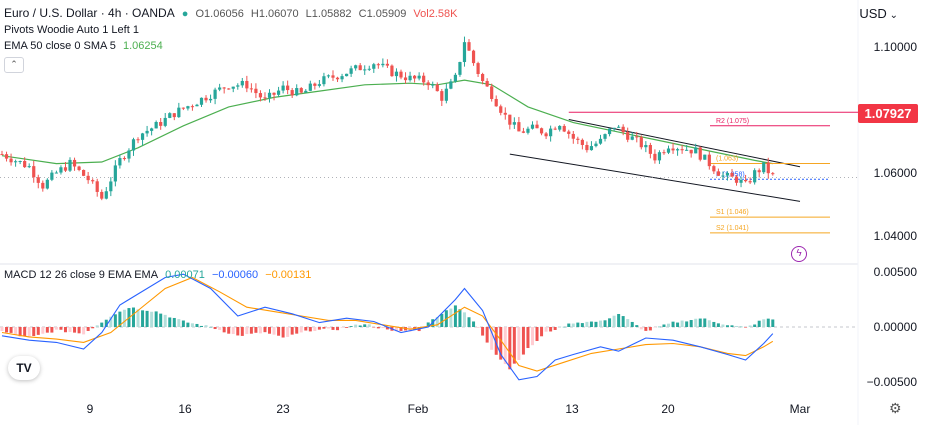 Image resolution: width=932 pixels, height=425 pixels. I want to click on collapse-legend-button: ⌃, so click(14, 65).